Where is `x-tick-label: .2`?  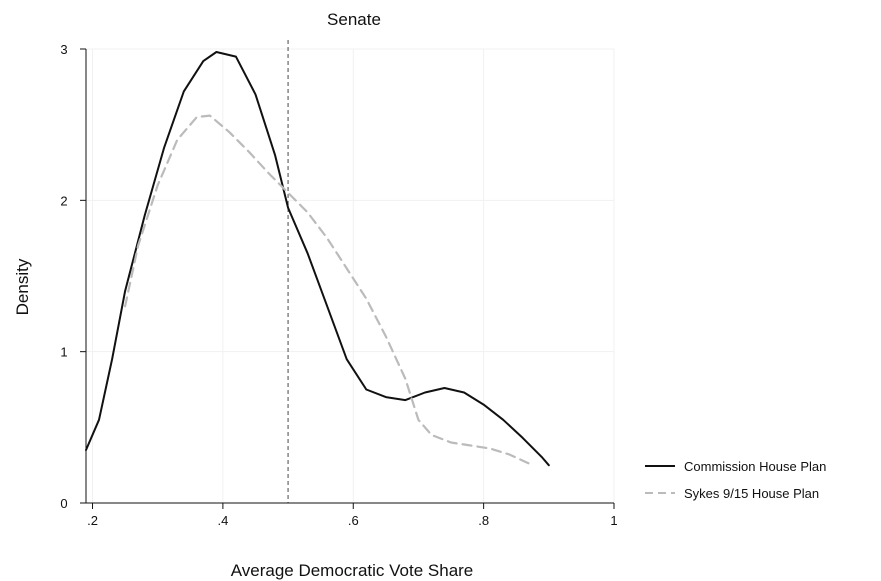
x-tick-label: .2 is located at coordinates (92, 520).